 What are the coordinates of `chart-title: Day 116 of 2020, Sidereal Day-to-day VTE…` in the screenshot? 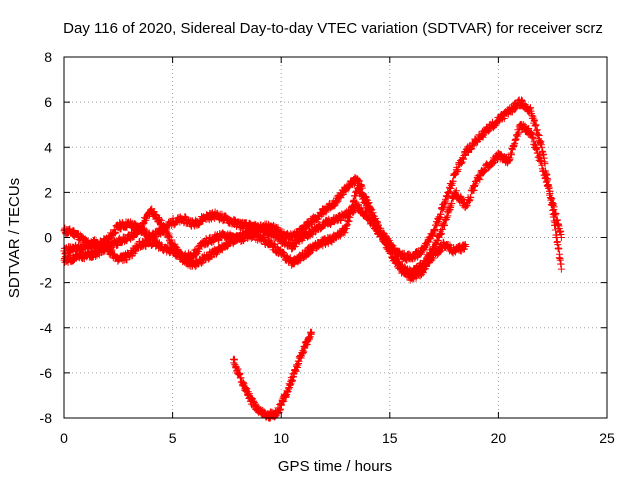 It's located at (333, 28).